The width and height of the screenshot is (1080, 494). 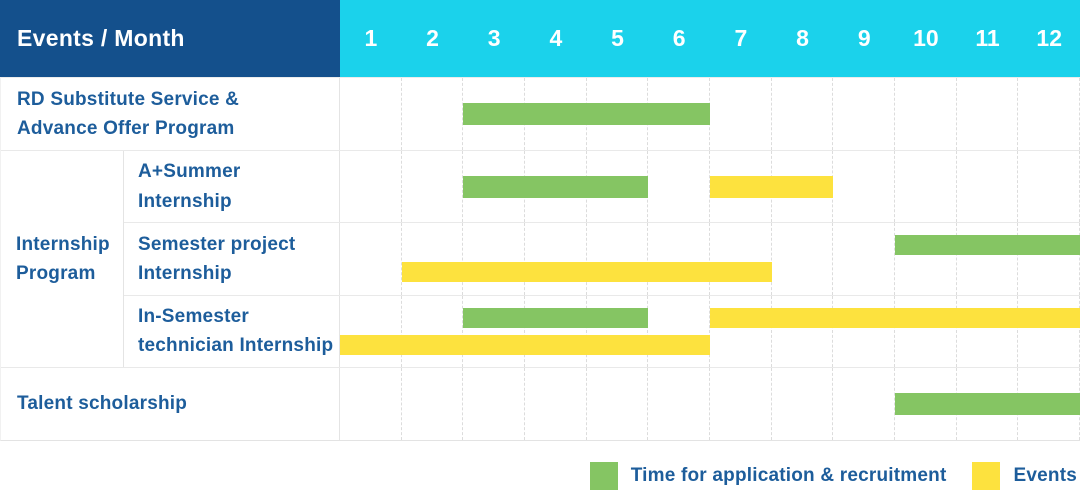 I want to click on month-header-cell: 9, so click(x=864, y=38).